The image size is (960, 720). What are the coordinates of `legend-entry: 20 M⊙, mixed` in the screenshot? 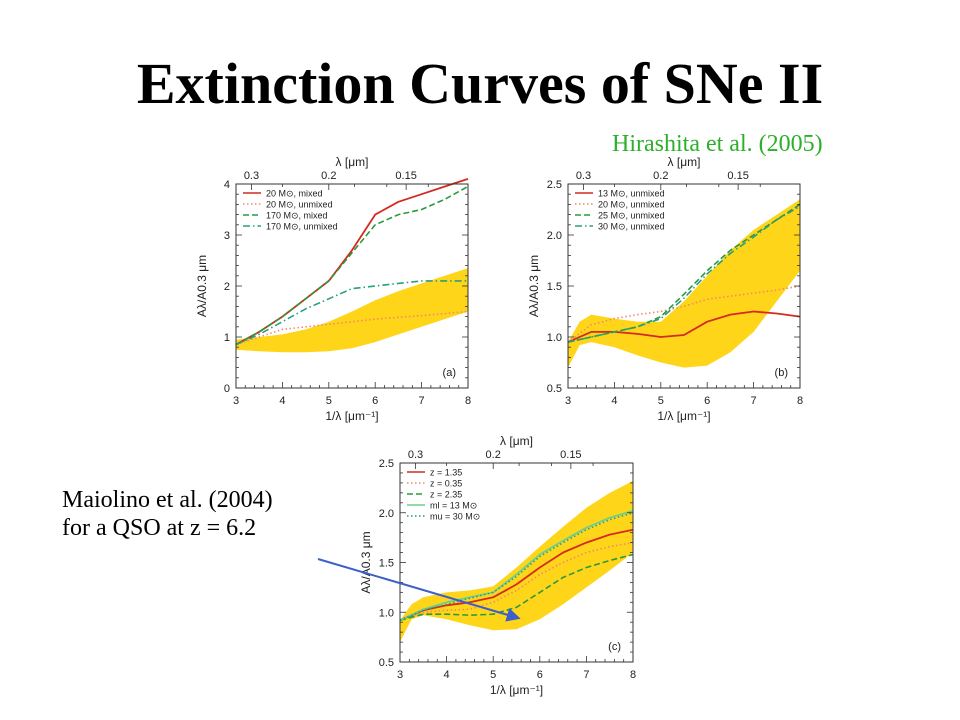 It's located at (294, 194).